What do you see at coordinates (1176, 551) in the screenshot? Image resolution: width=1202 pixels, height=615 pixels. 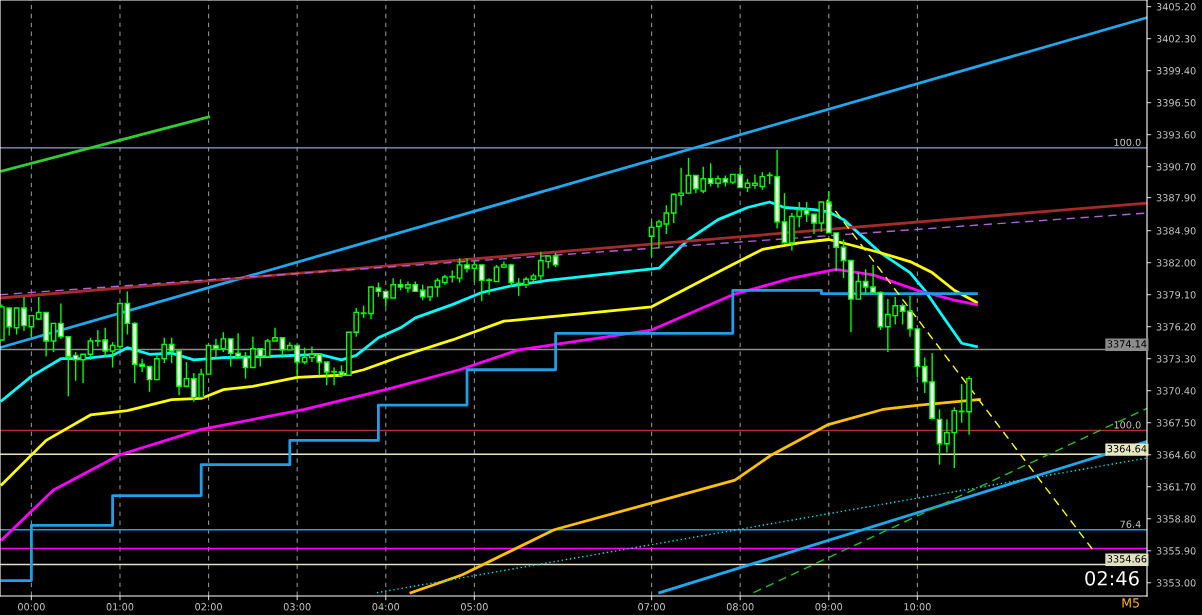 I see `y-tick-label: 3355.90` at bounding box center [1176, 551].